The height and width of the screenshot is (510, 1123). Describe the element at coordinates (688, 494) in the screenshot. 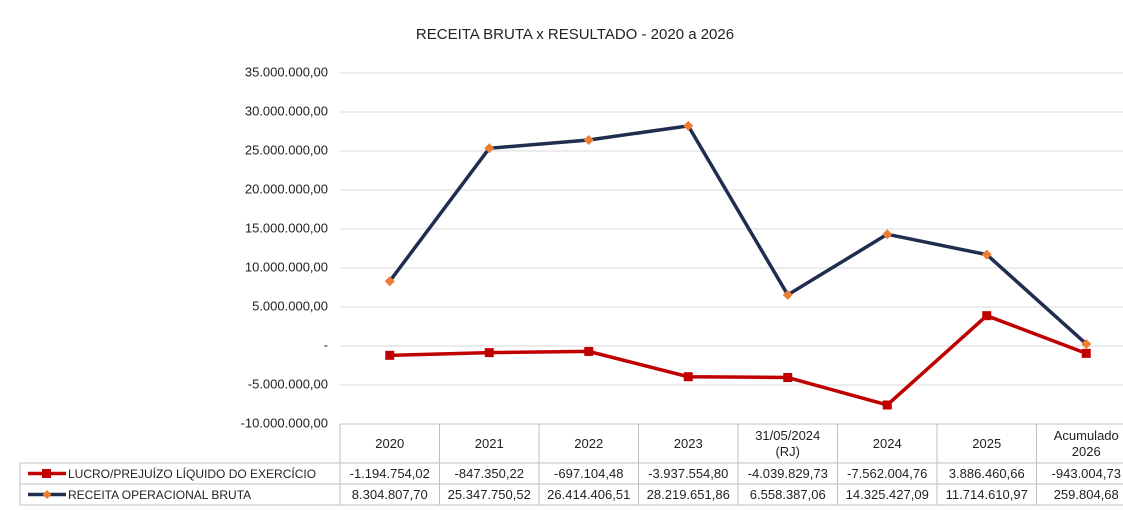

I see `value-label: 28.219.651,86` at that location.